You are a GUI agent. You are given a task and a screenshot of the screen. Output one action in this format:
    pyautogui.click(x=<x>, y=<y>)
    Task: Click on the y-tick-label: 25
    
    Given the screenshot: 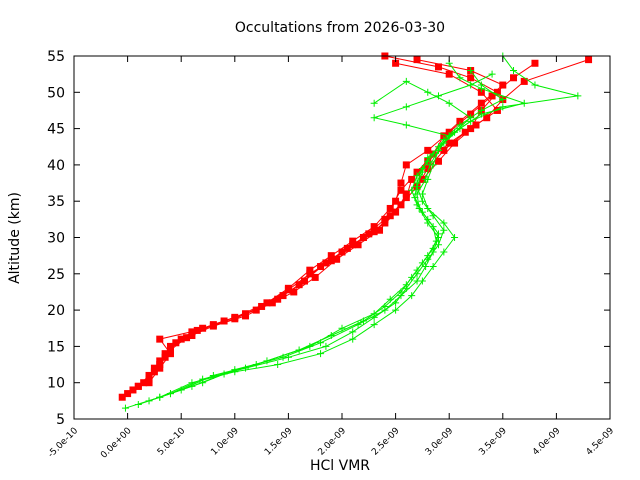 What is the action you would take?
    pyautogui.click(x=56, y=275)
    